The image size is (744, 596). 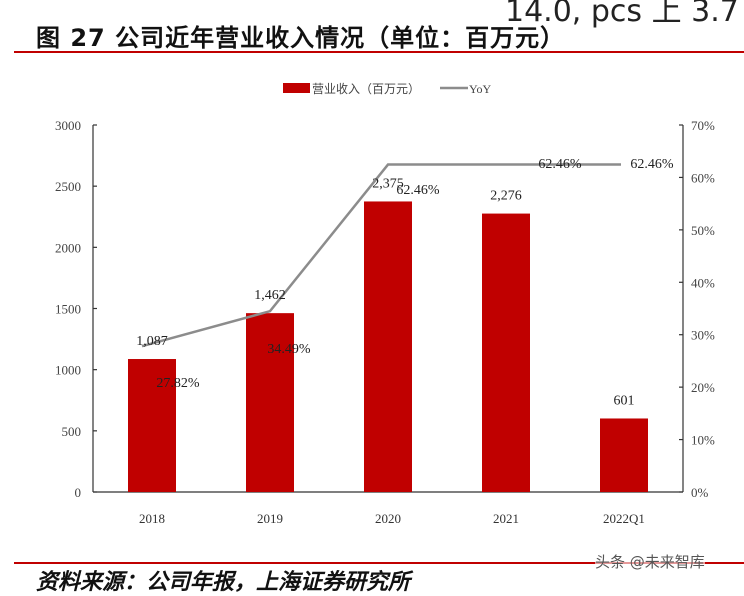 I want to click on yoy-label: 34.49%, so click(x=289, y=349).